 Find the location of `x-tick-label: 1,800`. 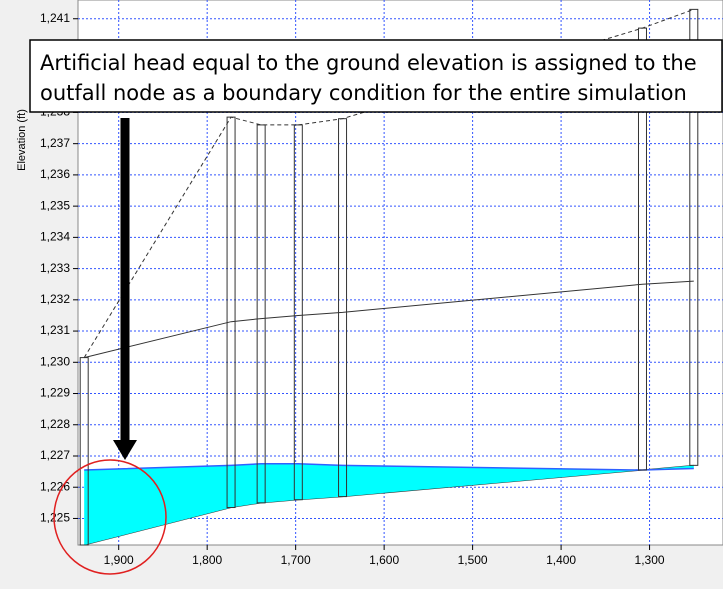

x-tick-label: 1,800 is located at coordinates (207, 560).